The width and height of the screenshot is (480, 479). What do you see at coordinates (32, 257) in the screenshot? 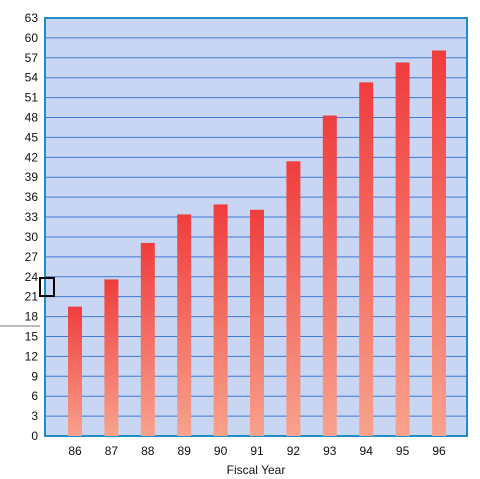
I see `y-tick-label: 27` at bounding box center [32, 257].